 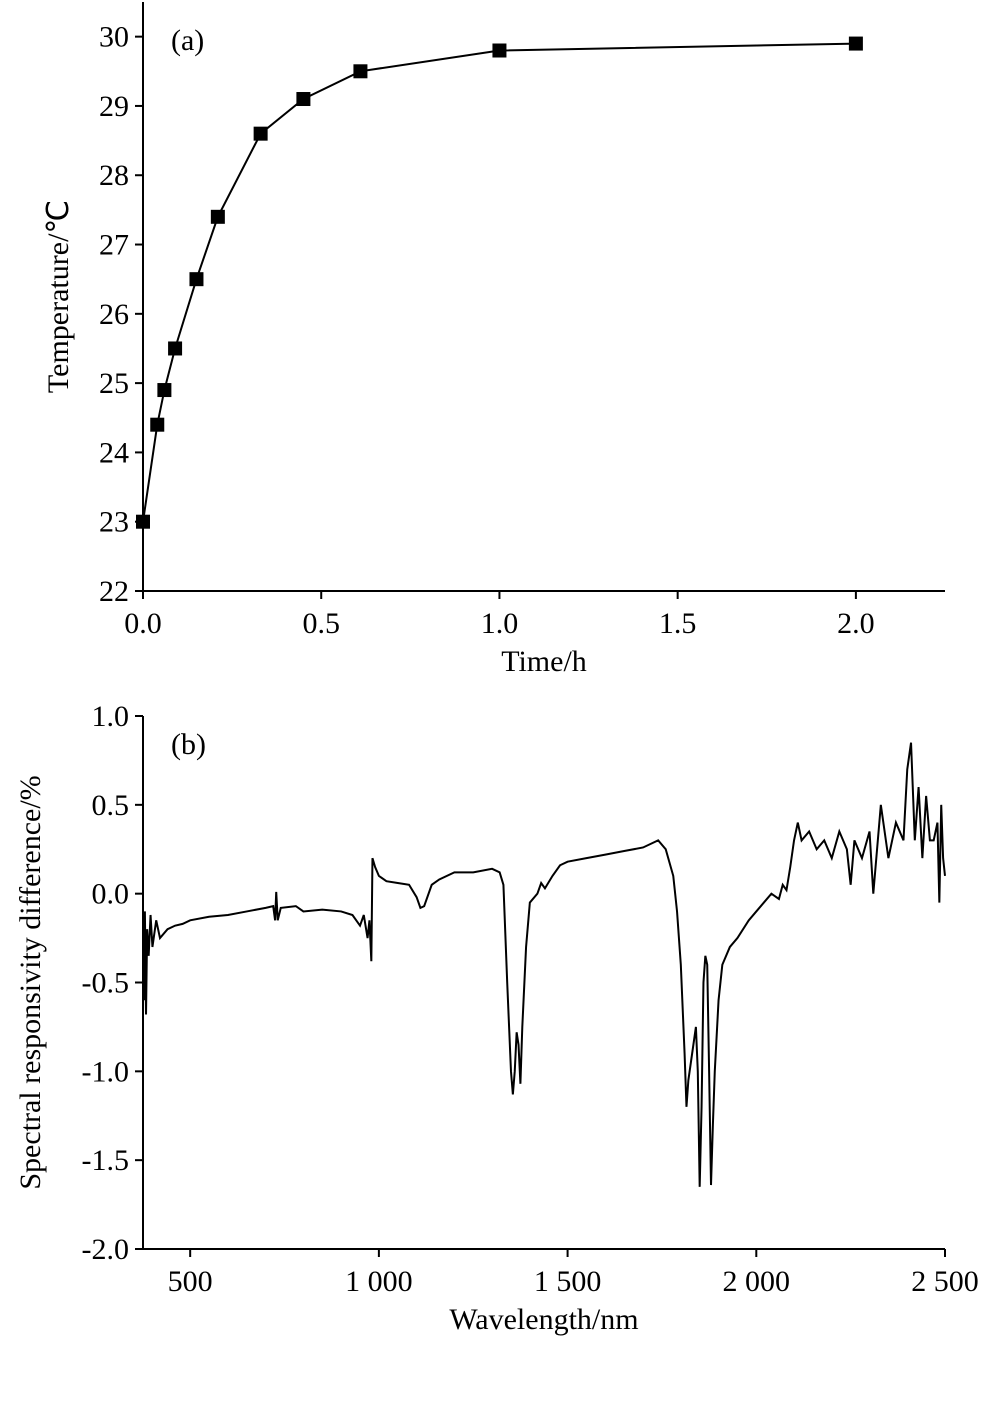 What do you see at coordinates (106, 1160) in the screenshot?
I see `y-tick-label: -1.5` at bounding box center [106, 1160].